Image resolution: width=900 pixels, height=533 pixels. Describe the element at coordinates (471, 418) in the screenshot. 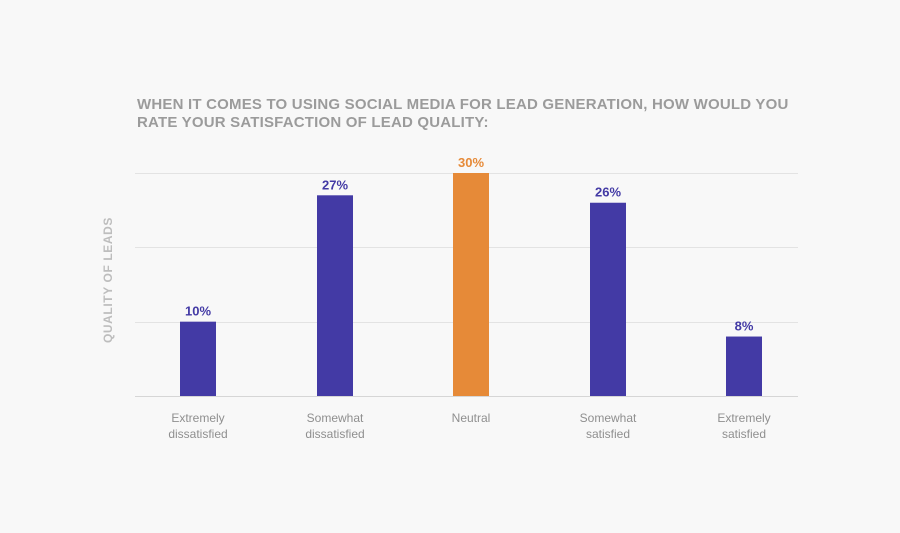

I see `x-tick-label: Neutral` at that location.